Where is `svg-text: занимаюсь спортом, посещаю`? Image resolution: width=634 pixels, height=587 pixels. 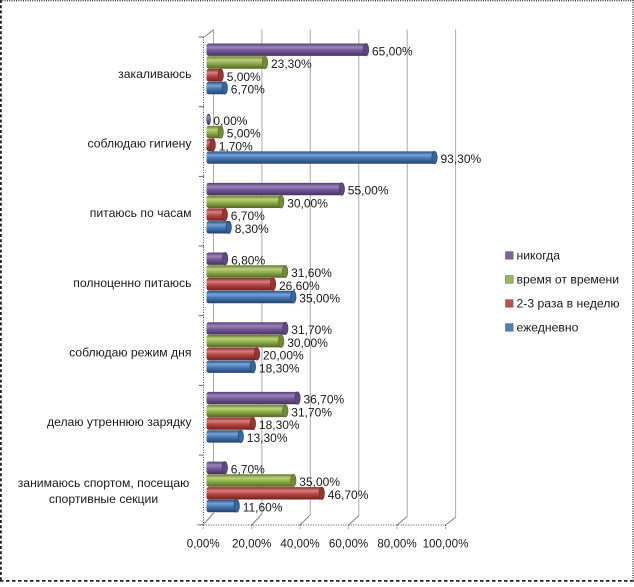 svg-text: занимаюсь спортом, посещаю is located at coordinates (104, 483).